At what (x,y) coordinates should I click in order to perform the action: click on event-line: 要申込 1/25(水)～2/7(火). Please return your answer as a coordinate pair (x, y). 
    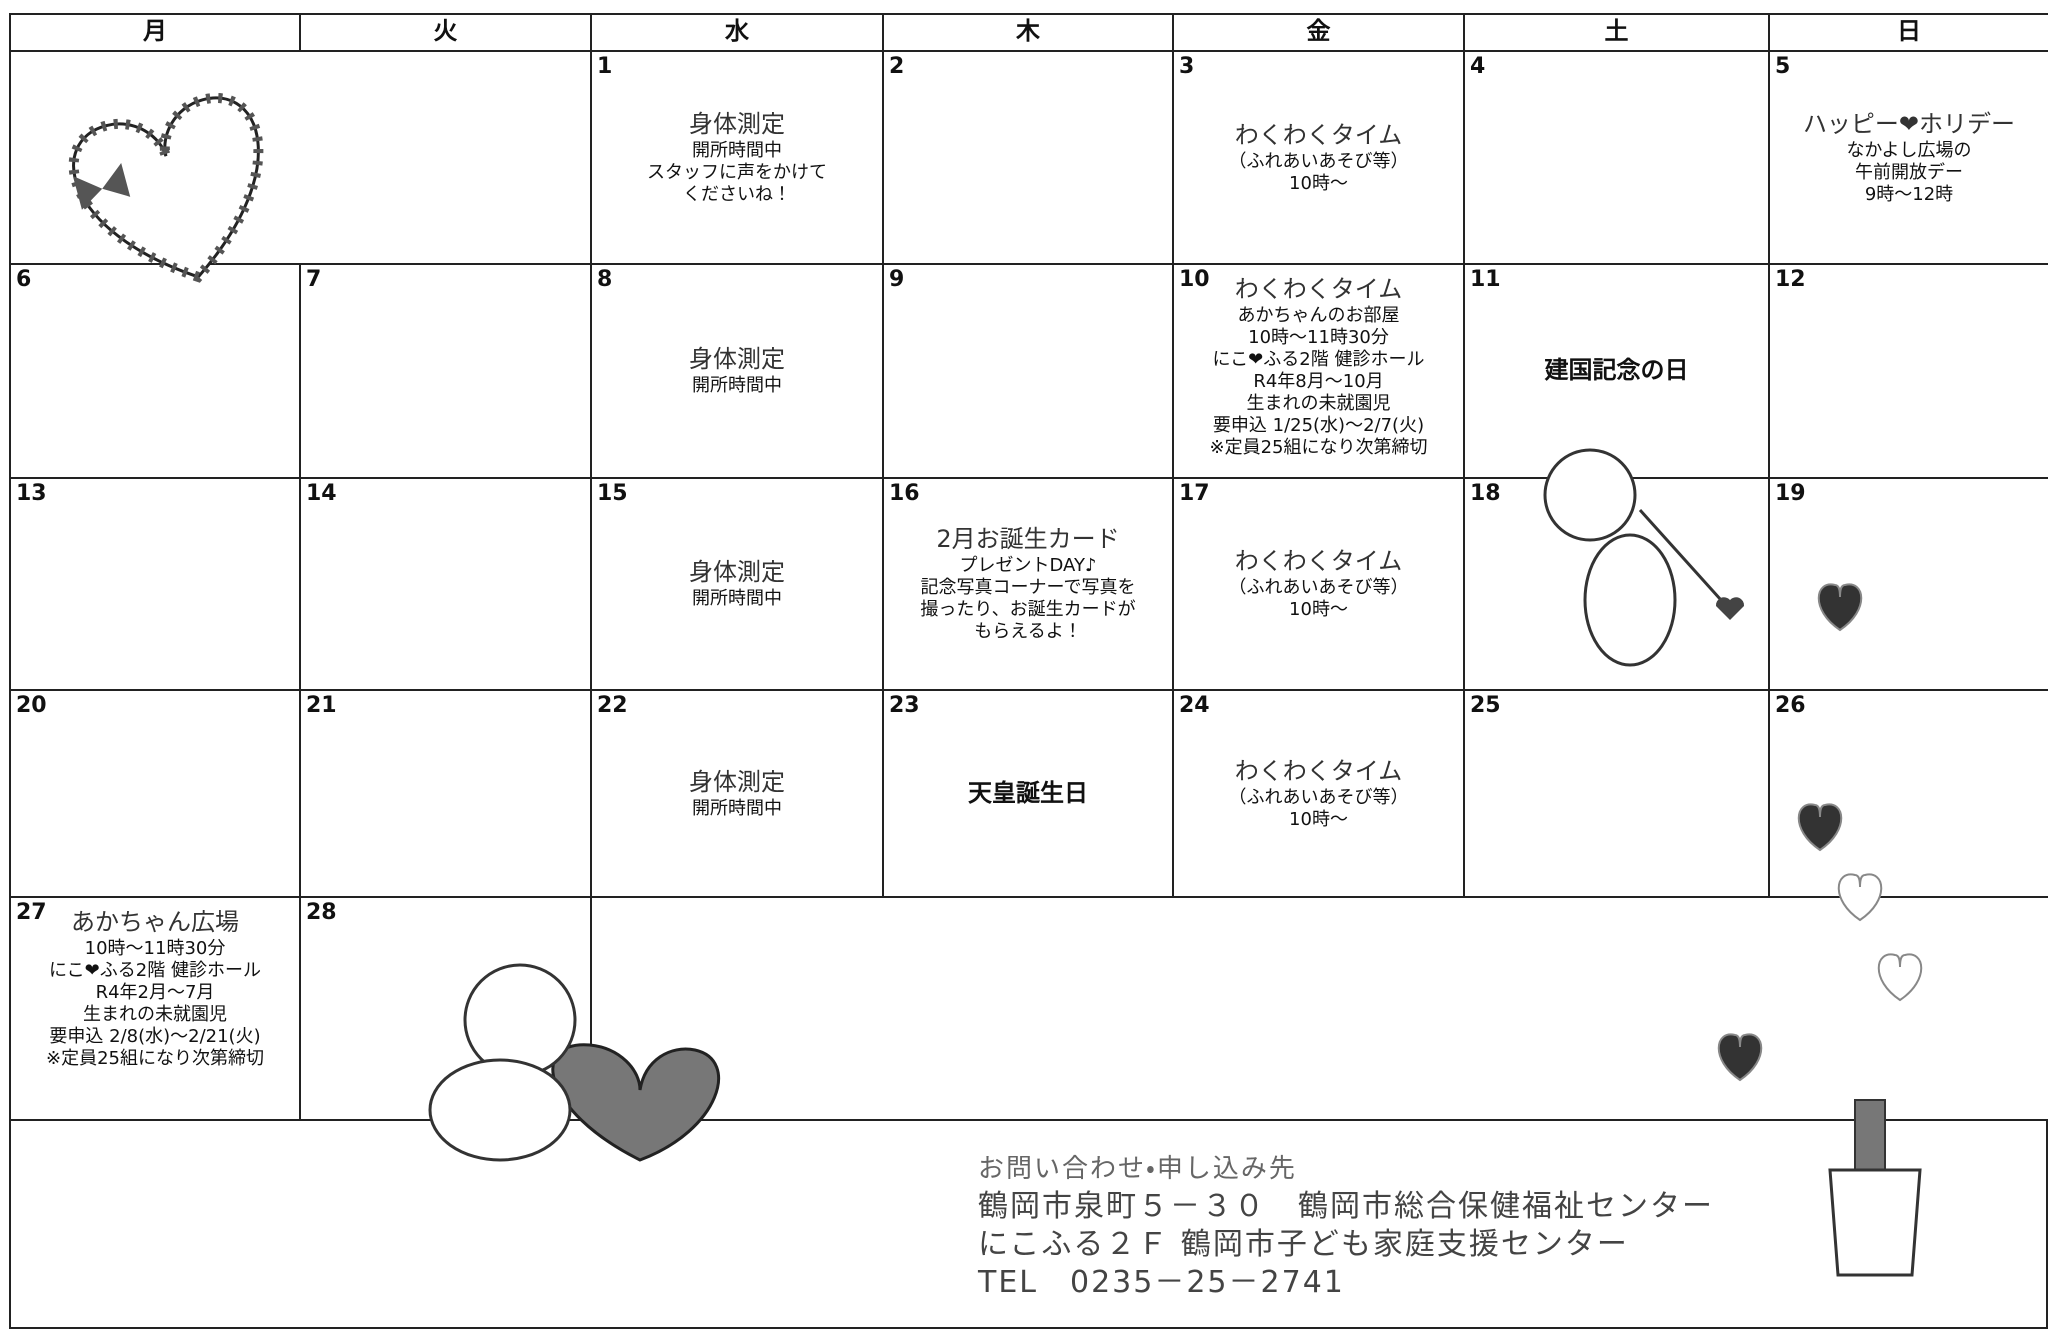
    Looking at the image, I should click on (1318, 425).